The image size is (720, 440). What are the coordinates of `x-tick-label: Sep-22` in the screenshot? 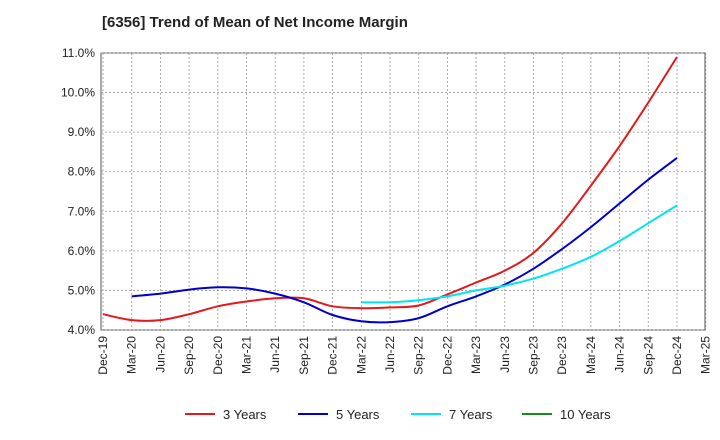 It's located at (419, 355).